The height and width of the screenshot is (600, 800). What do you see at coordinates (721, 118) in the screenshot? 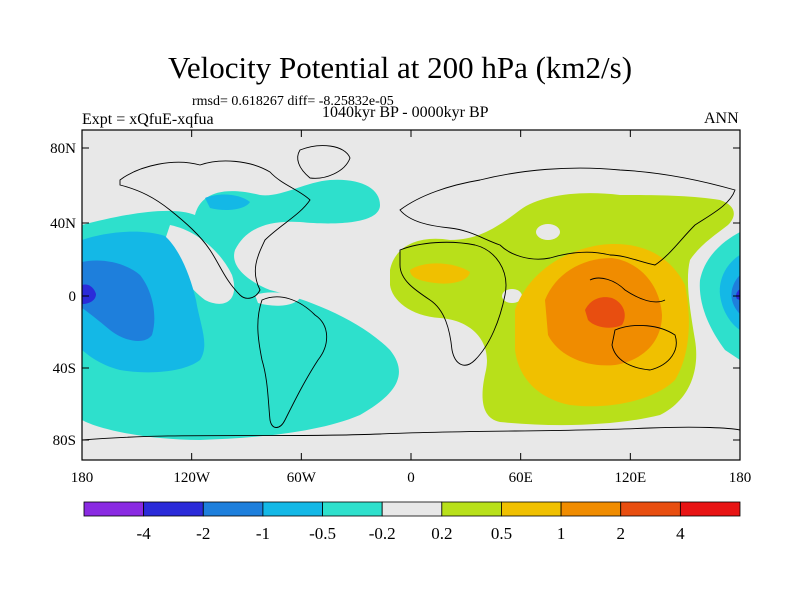
I see `season-label: ANN` at bounding box center [721, 118].